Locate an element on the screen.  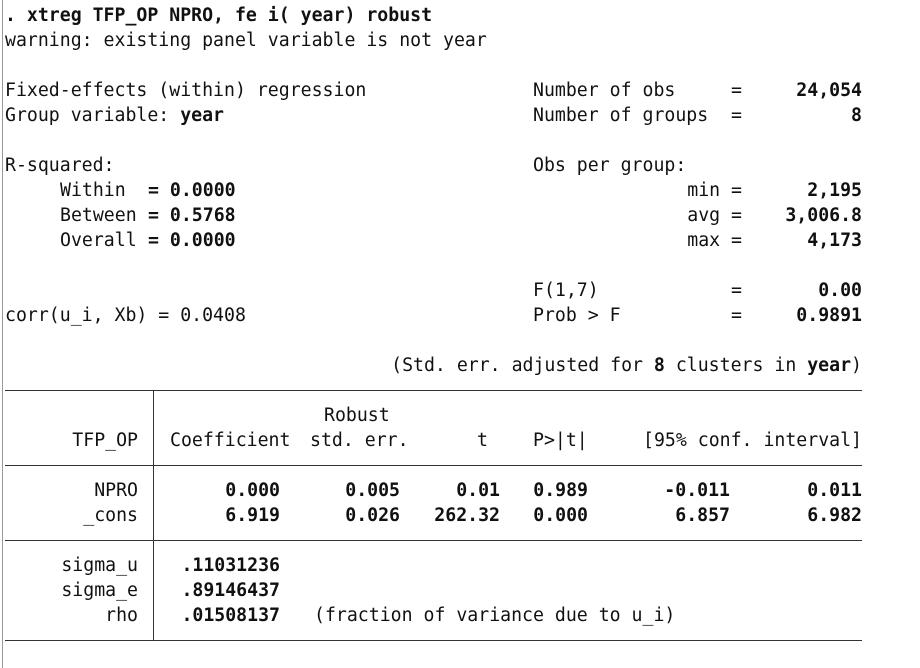
ci-high: 0.011 is located at coordinates (834, 490).